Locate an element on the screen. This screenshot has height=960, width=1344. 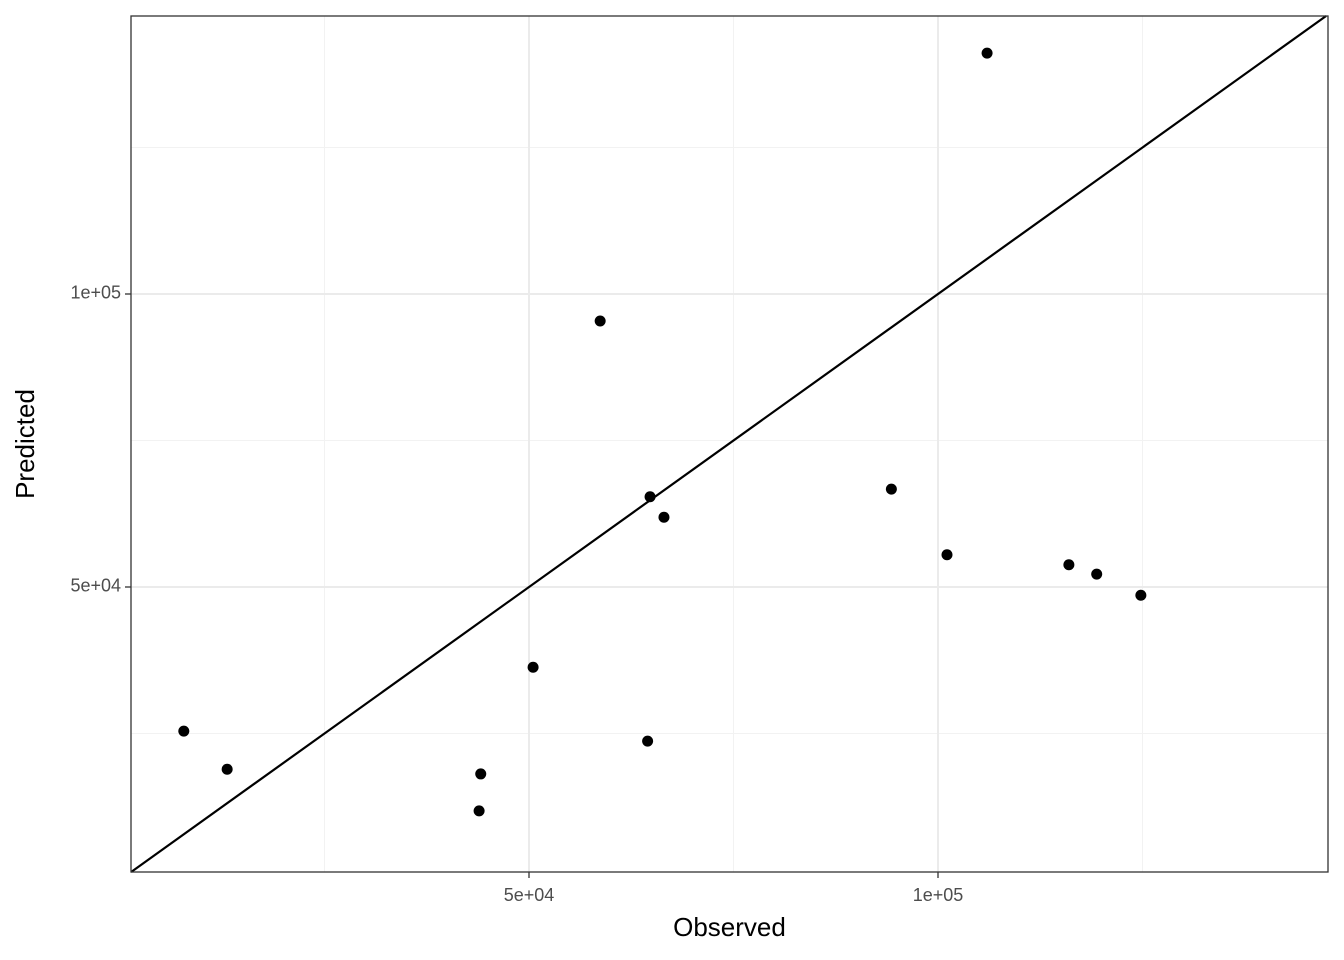
x-tick-label: 1e+05 is located at coordinates (938, 895).